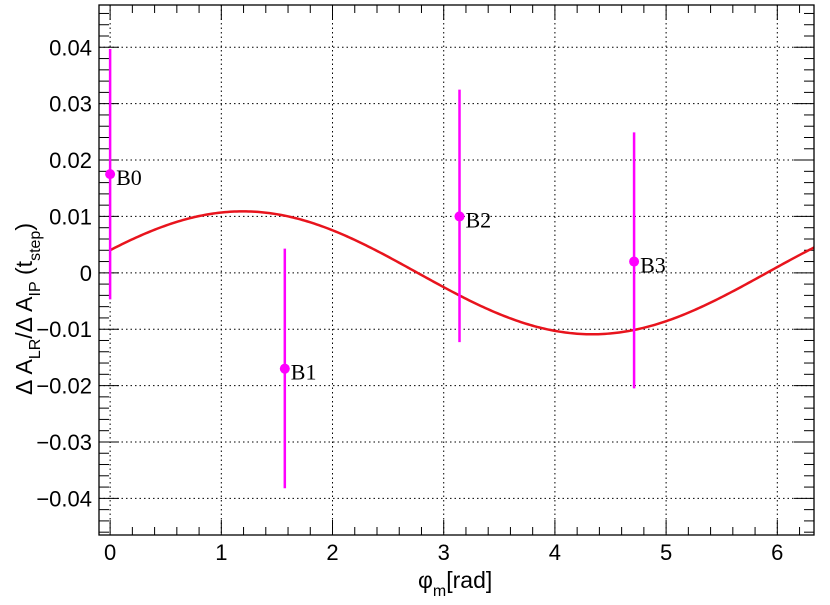 This screenshot has width=830, height=605. I want to click on x-tick-label: 5, so click(666, 552).